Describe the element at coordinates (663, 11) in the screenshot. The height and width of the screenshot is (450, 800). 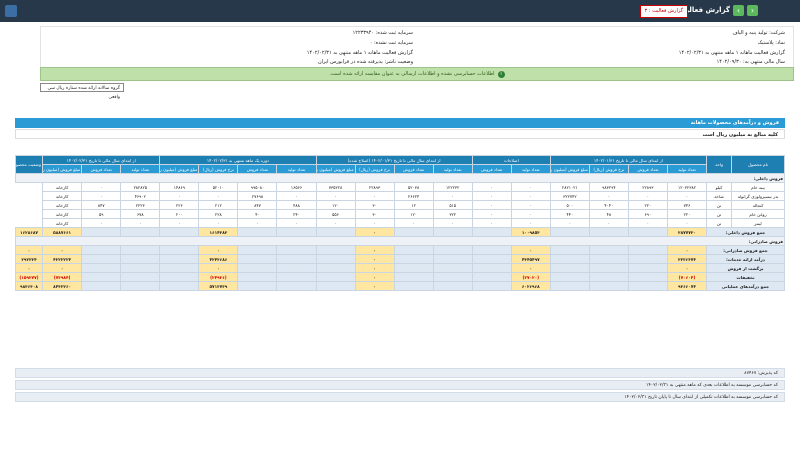
I see `report-badge: گزارش فعالیت : ۳` at that location.